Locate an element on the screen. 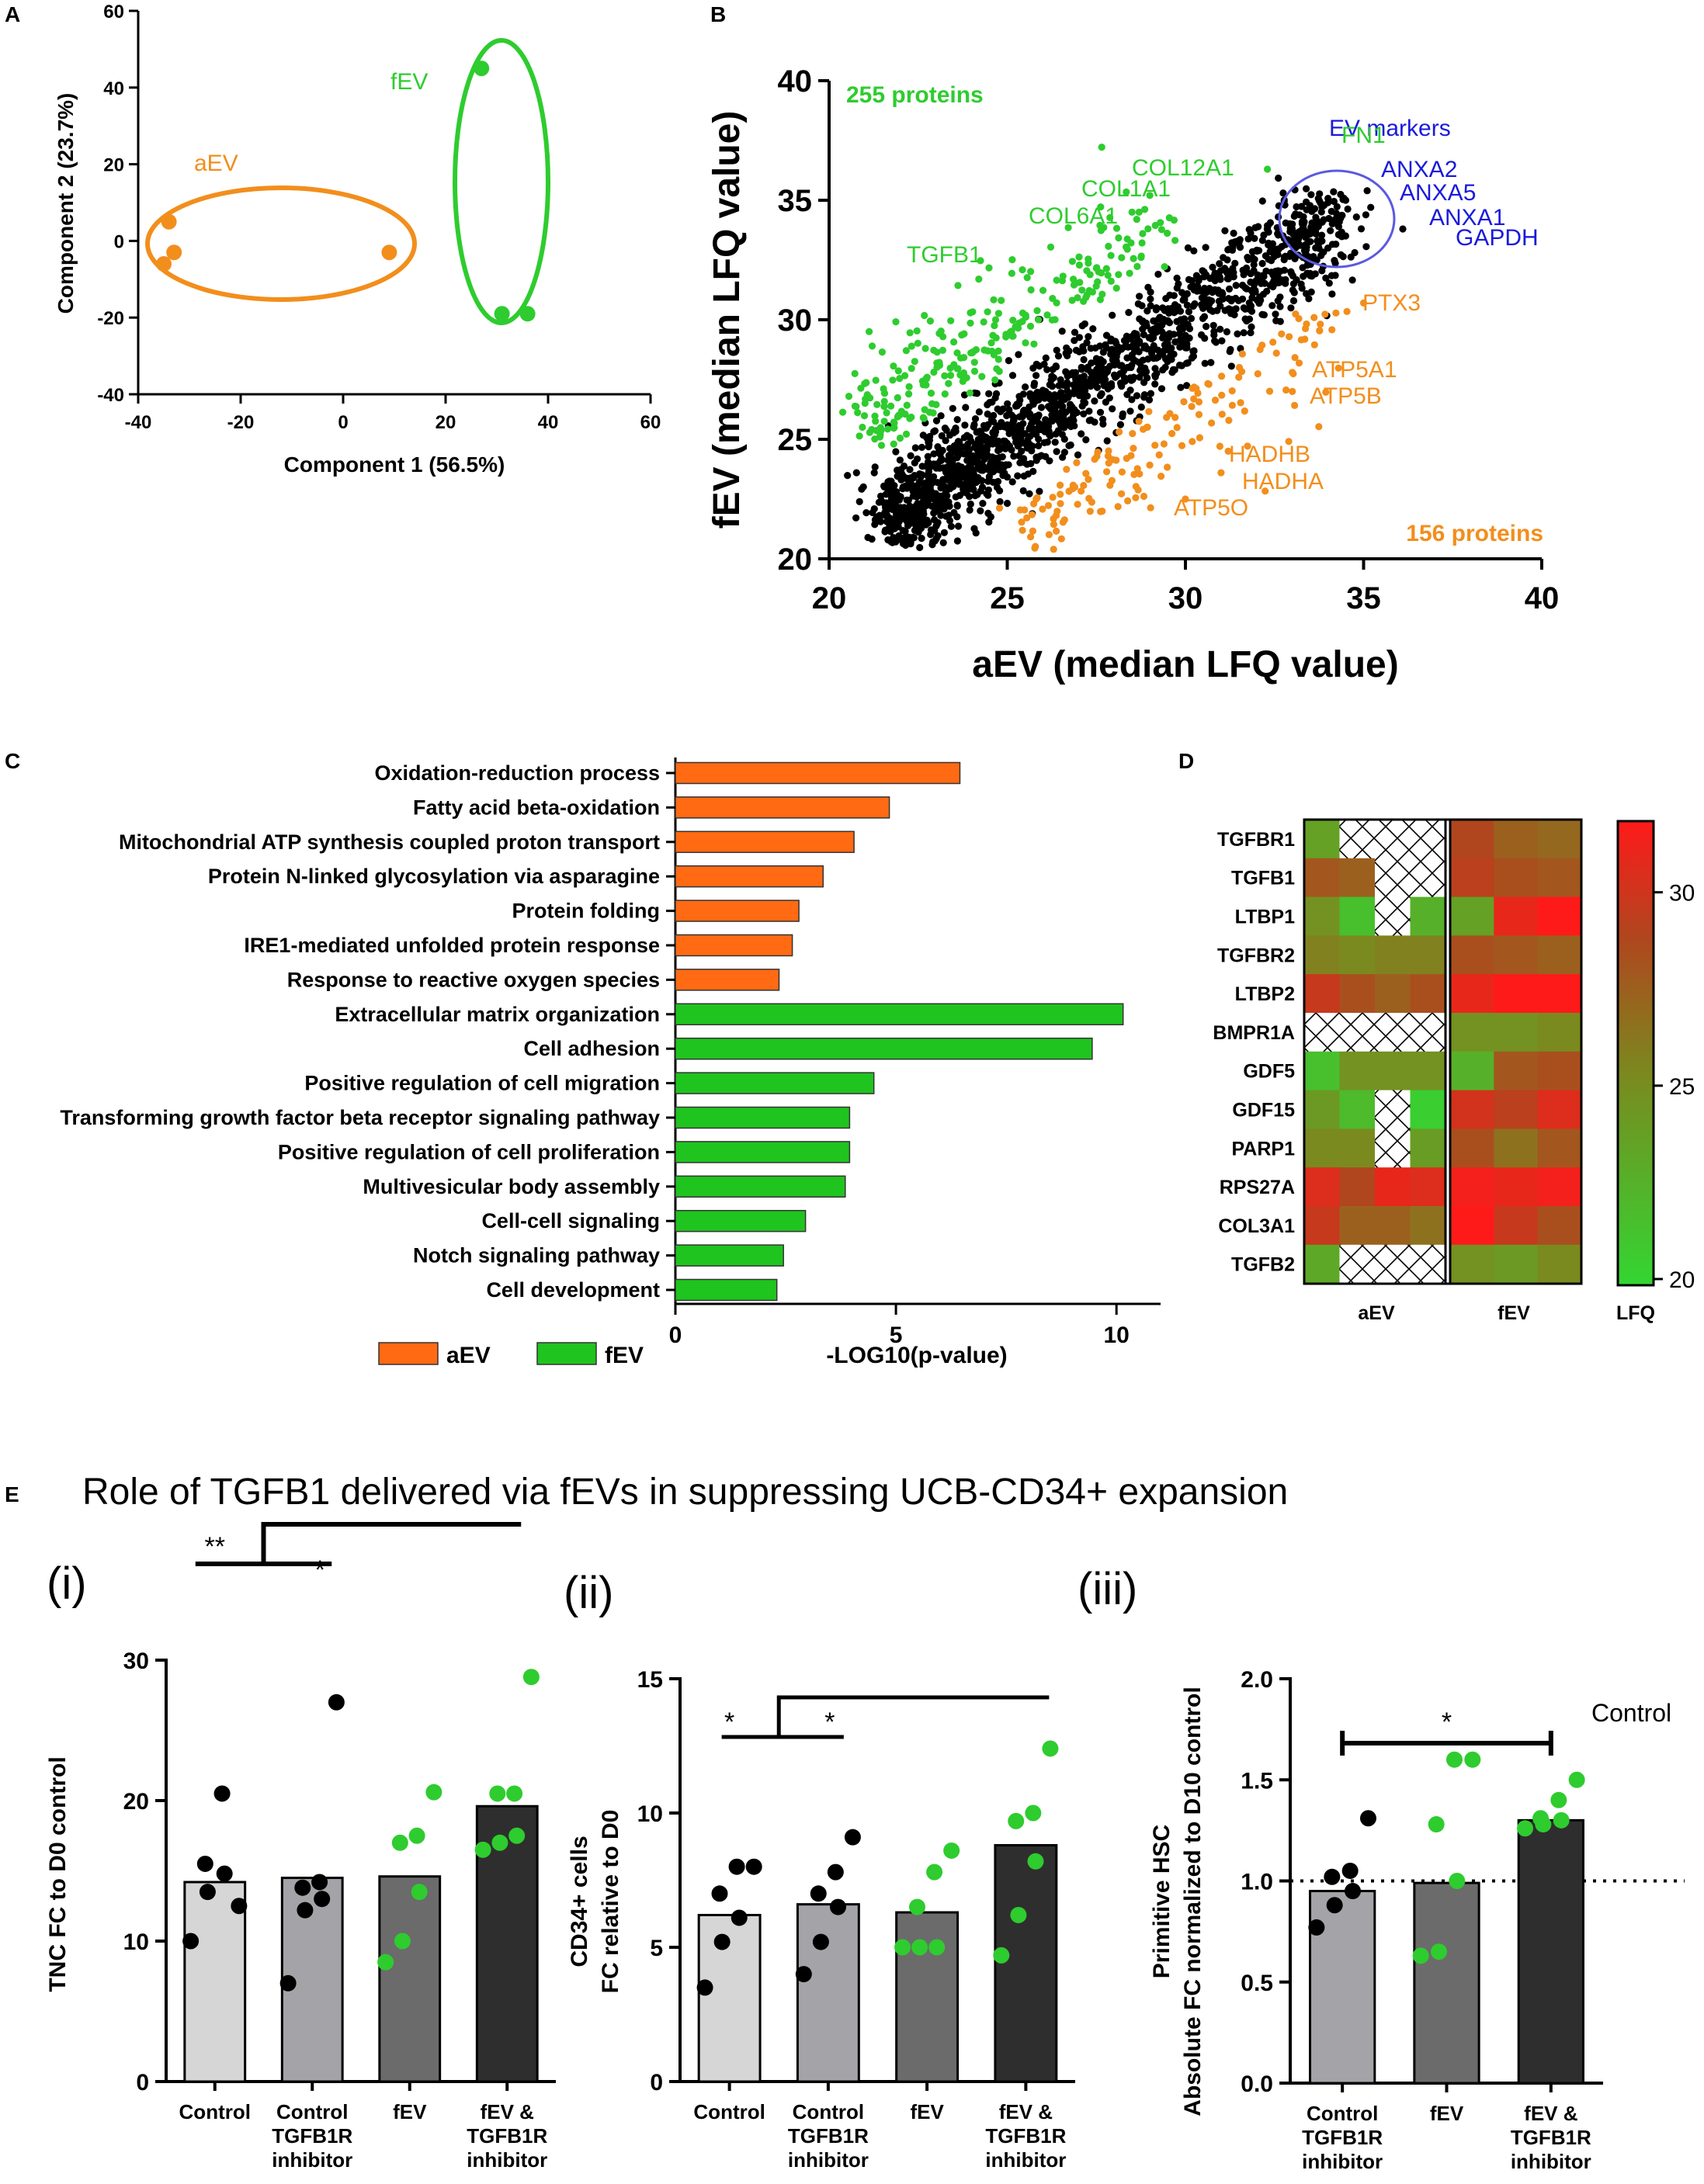 The image size is (1704, 2184). e2-bar is located at coordinates (828, 1993).